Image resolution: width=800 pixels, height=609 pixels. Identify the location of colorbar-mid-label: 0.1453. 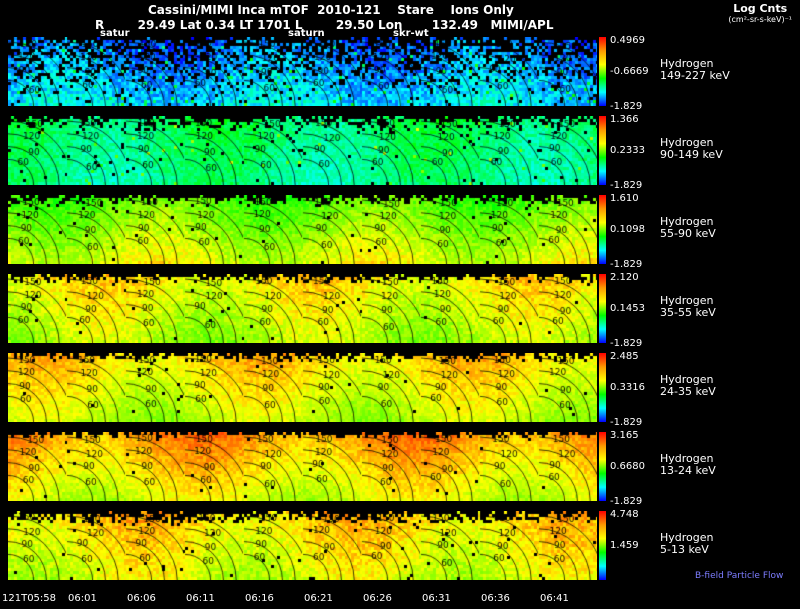
(627, 308).